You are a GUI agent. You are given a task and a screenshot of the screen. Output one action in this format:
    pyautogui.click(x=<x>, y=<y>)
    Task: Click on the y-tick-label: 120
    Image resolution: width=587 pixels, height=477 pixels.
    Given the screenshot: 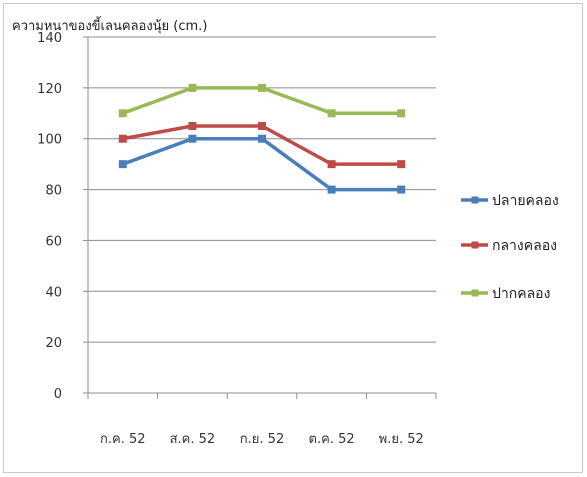 What is the action you would take?
    pyautogui.click(x=49, y=89)
    